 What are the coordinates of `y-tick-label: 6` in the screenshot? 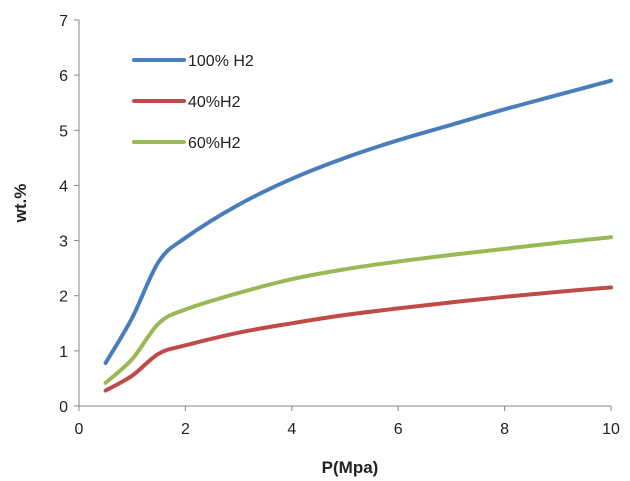 It's located at (63, 76).